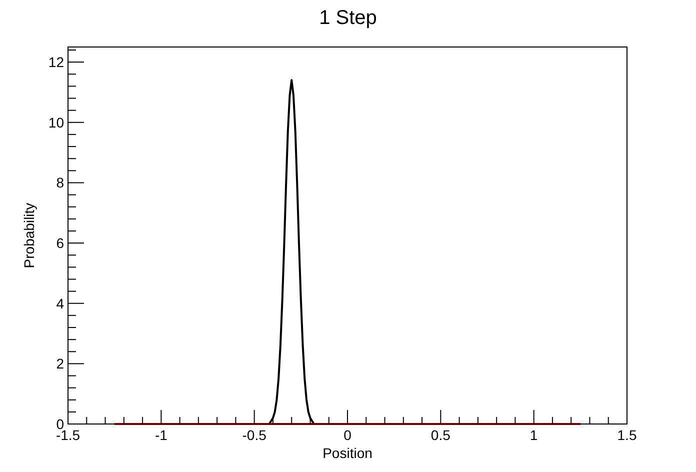  Describe the element at coordinates (348, 18) in the screenshot. I see `chart-title: 1 Step` at that location.